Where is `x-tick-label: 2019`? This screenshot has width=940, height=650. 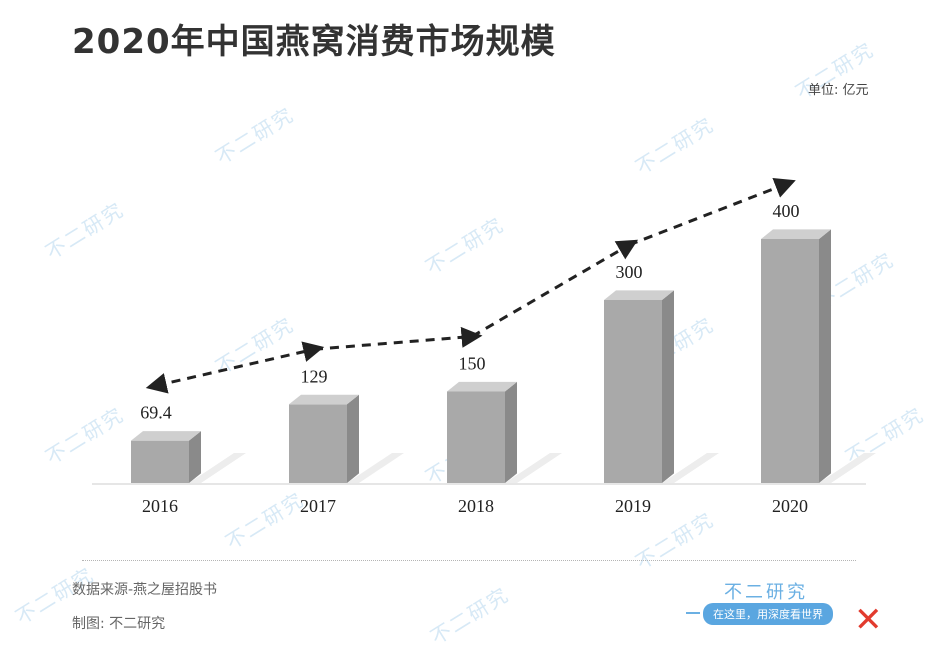
x-tick-label: 2019 is located at coordinates (633, 506).